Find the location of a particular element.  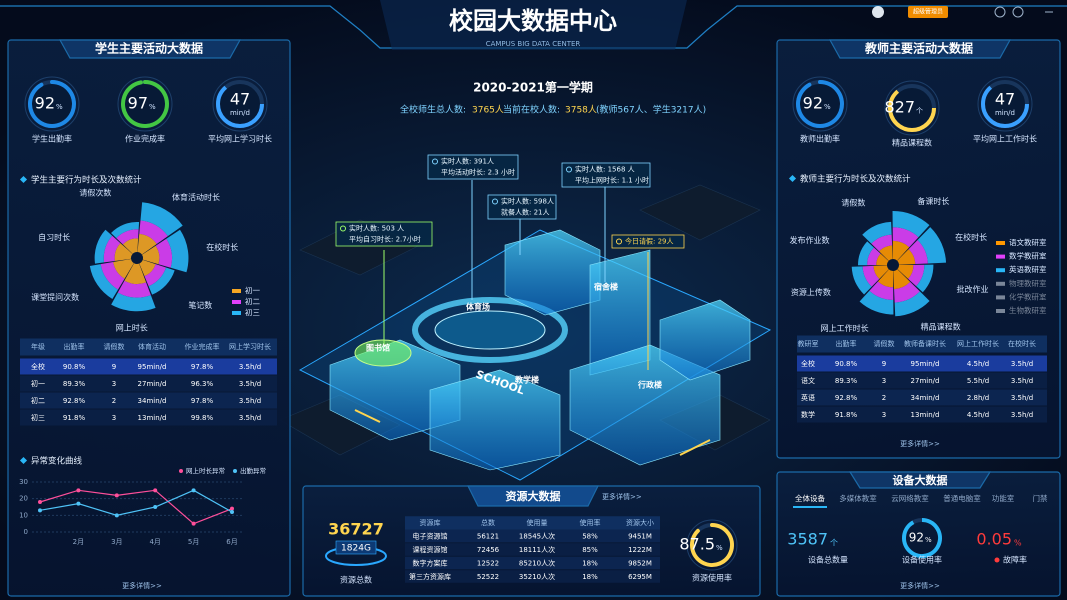

table-header: 体育活动 is located at coordinates (152, 346).